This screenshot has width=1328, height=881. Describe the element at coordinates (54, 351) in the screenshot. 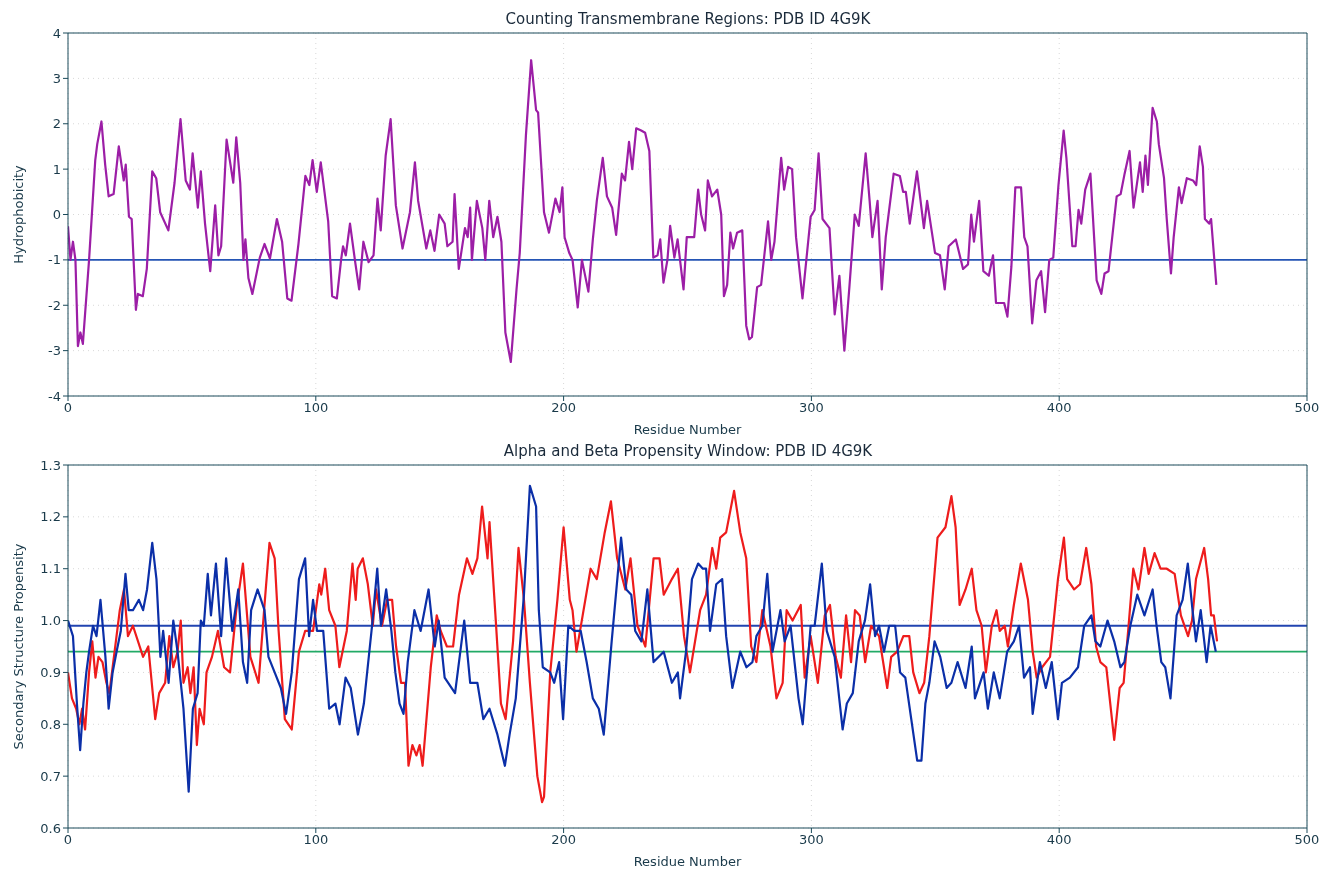

I see `y-tick-label: -3` at that location.